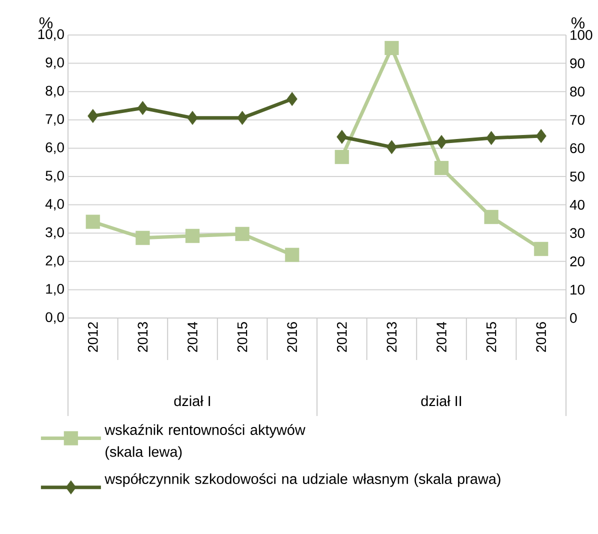 The image size is (598, 534). I want to click on y2-tick-label: 100, so click(581, 35).